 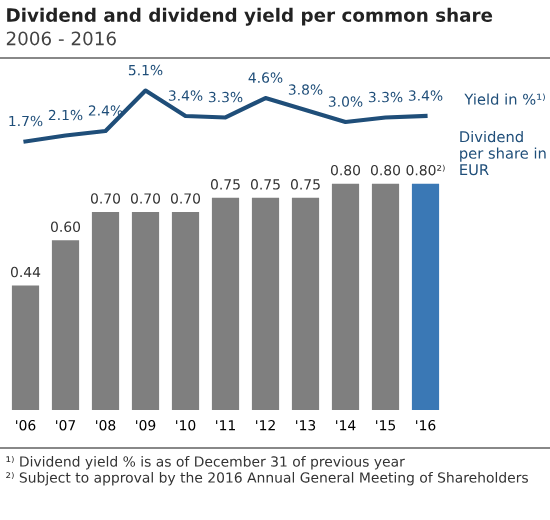 I want to click on chart-title: Dividend and dividend yield per common share, so click(x=250, y=16).